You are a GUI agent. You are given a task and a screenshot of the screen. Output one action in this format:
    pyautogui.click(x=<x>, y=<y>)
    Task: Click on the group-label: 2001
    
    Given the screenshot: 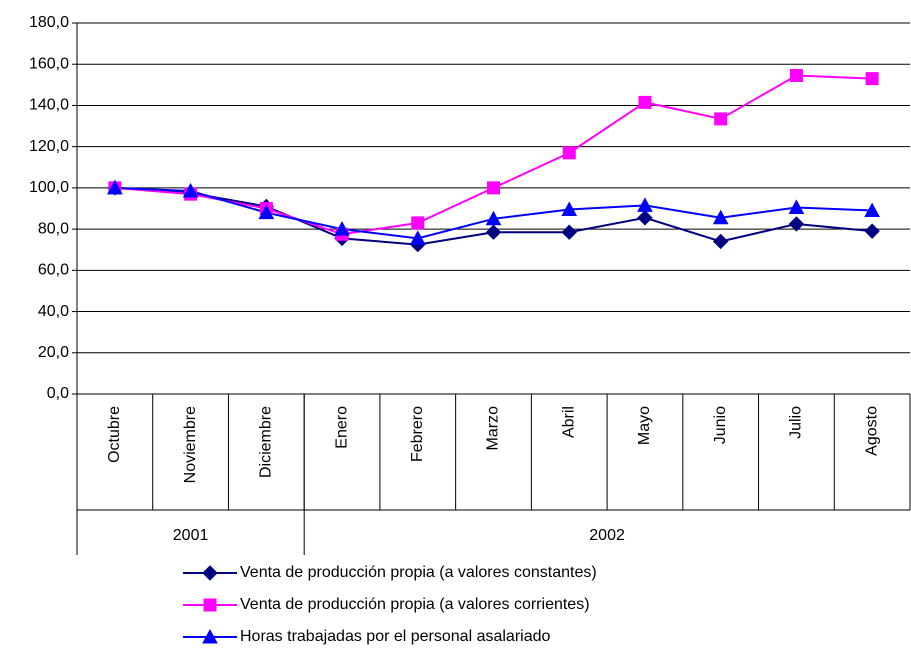 What is the action you would take?
    pyautogui.click(x=191, y=535)
    